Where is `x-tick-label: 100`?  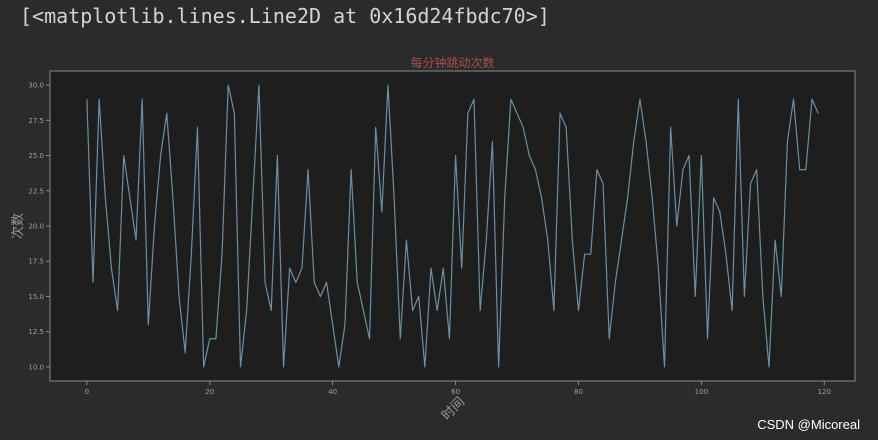 x-tick-label: 100 is located at coordinates (701, 392).